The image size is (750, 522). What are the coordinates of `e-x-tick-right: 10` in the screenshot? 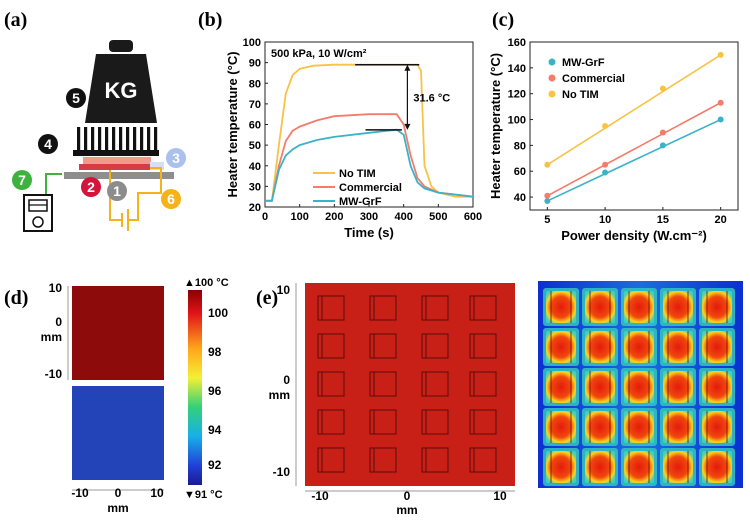 It's located at (500, 496).